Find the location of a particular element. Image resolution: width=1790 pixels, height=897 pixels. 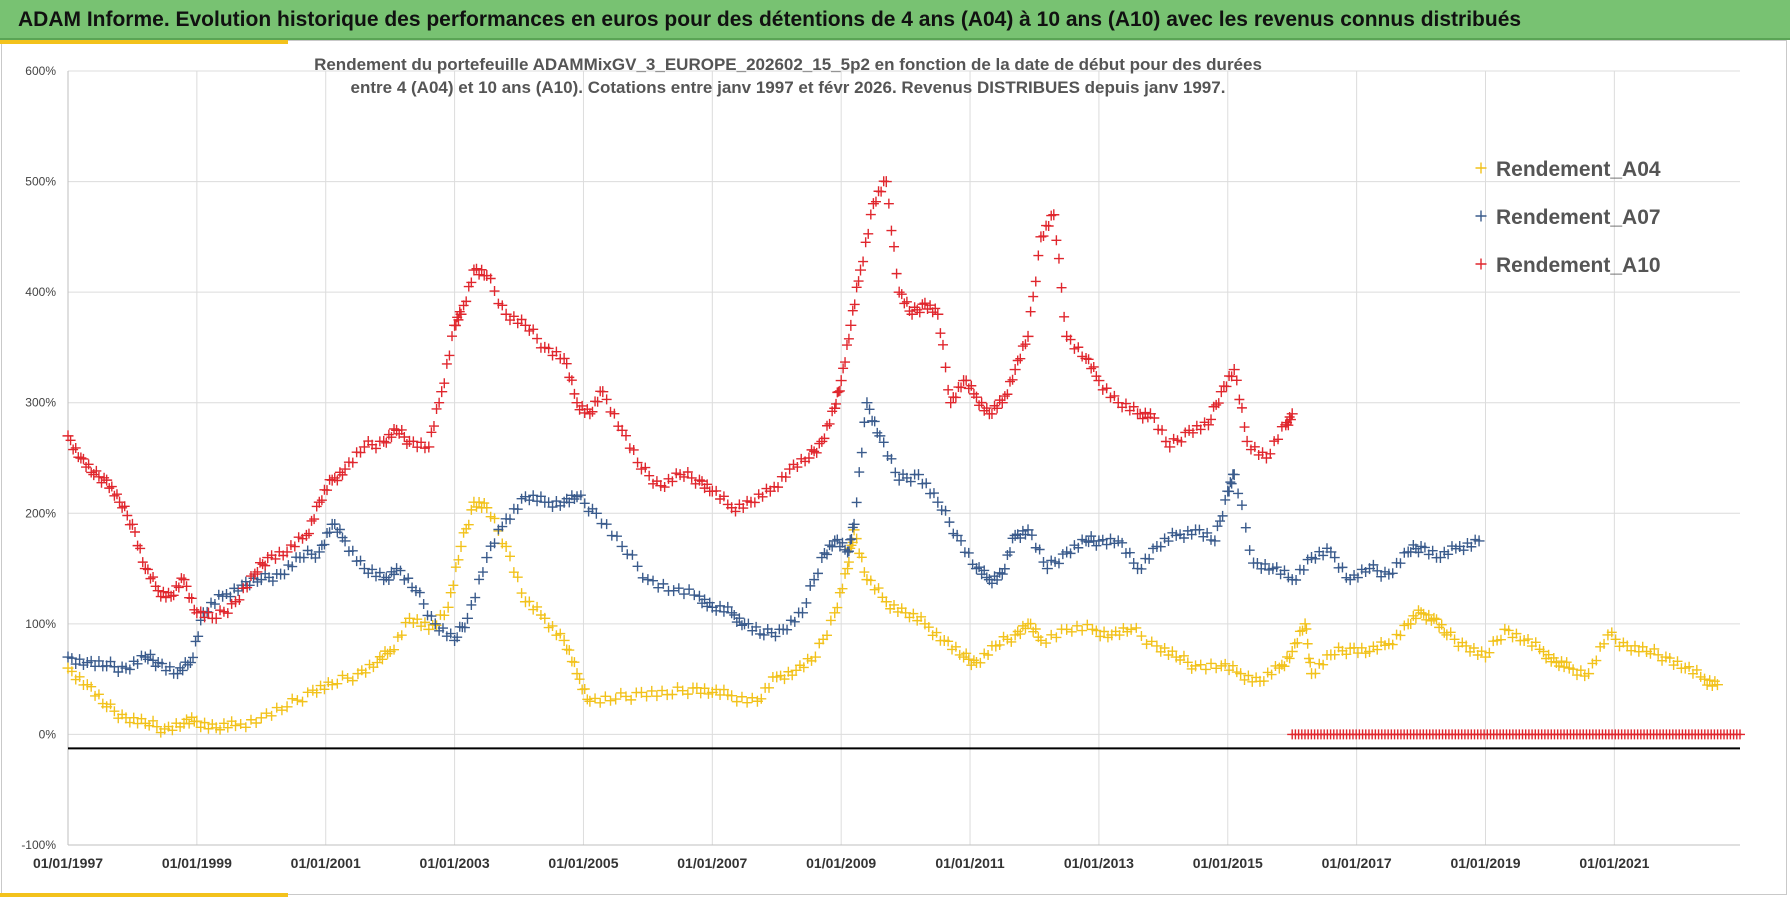

legend-label: Rendement_A07 is located at coordinates (1578, 217).